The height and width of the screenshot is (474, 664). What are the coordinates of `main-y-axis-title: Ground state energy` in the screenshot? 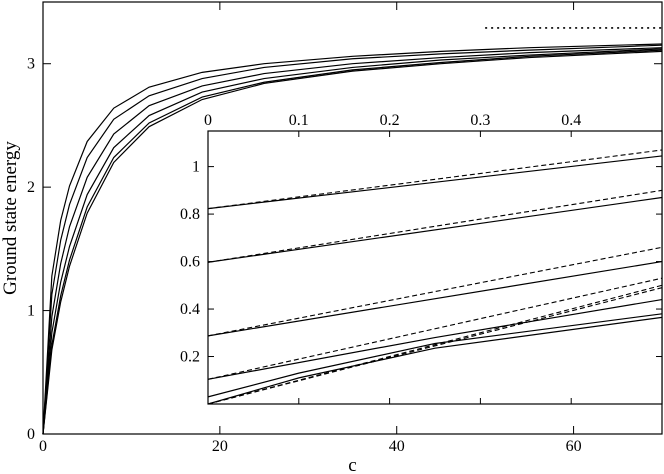 It's located at (10, 218).